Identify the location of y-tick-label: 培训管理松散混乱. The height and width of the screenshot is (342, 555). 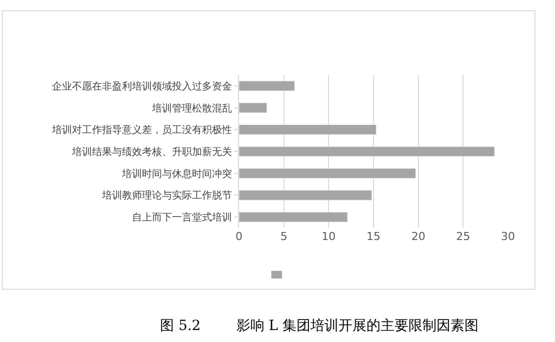
(191, 108).